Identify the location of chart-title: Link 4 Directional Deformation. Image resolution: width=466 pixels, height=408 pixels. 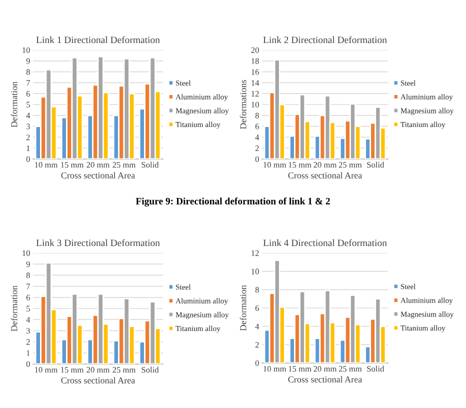
(325, 242).